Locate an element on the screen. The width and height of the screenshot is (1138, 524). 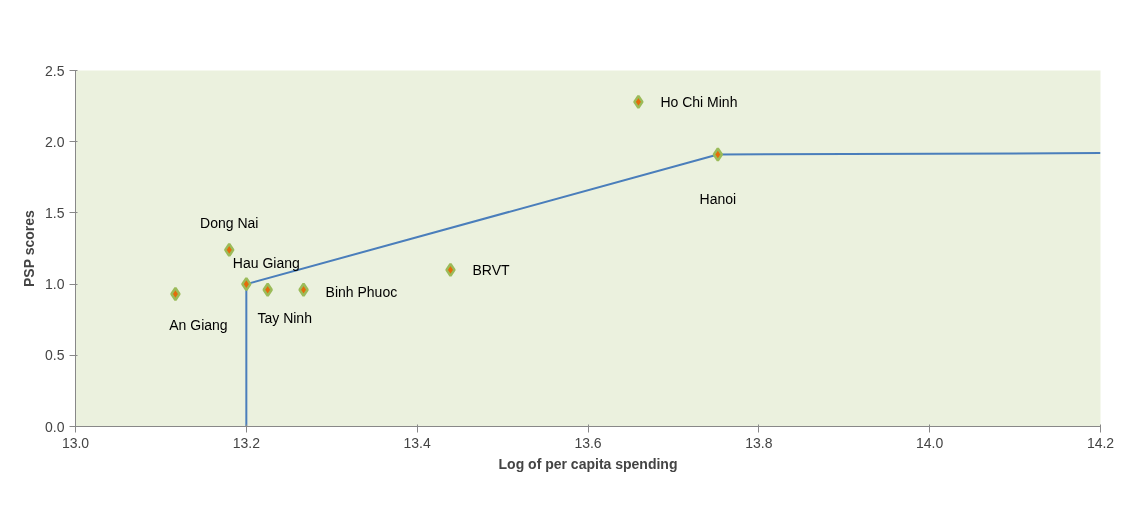
y-tick-label: 1.5 is located at coordinates (55, 212).